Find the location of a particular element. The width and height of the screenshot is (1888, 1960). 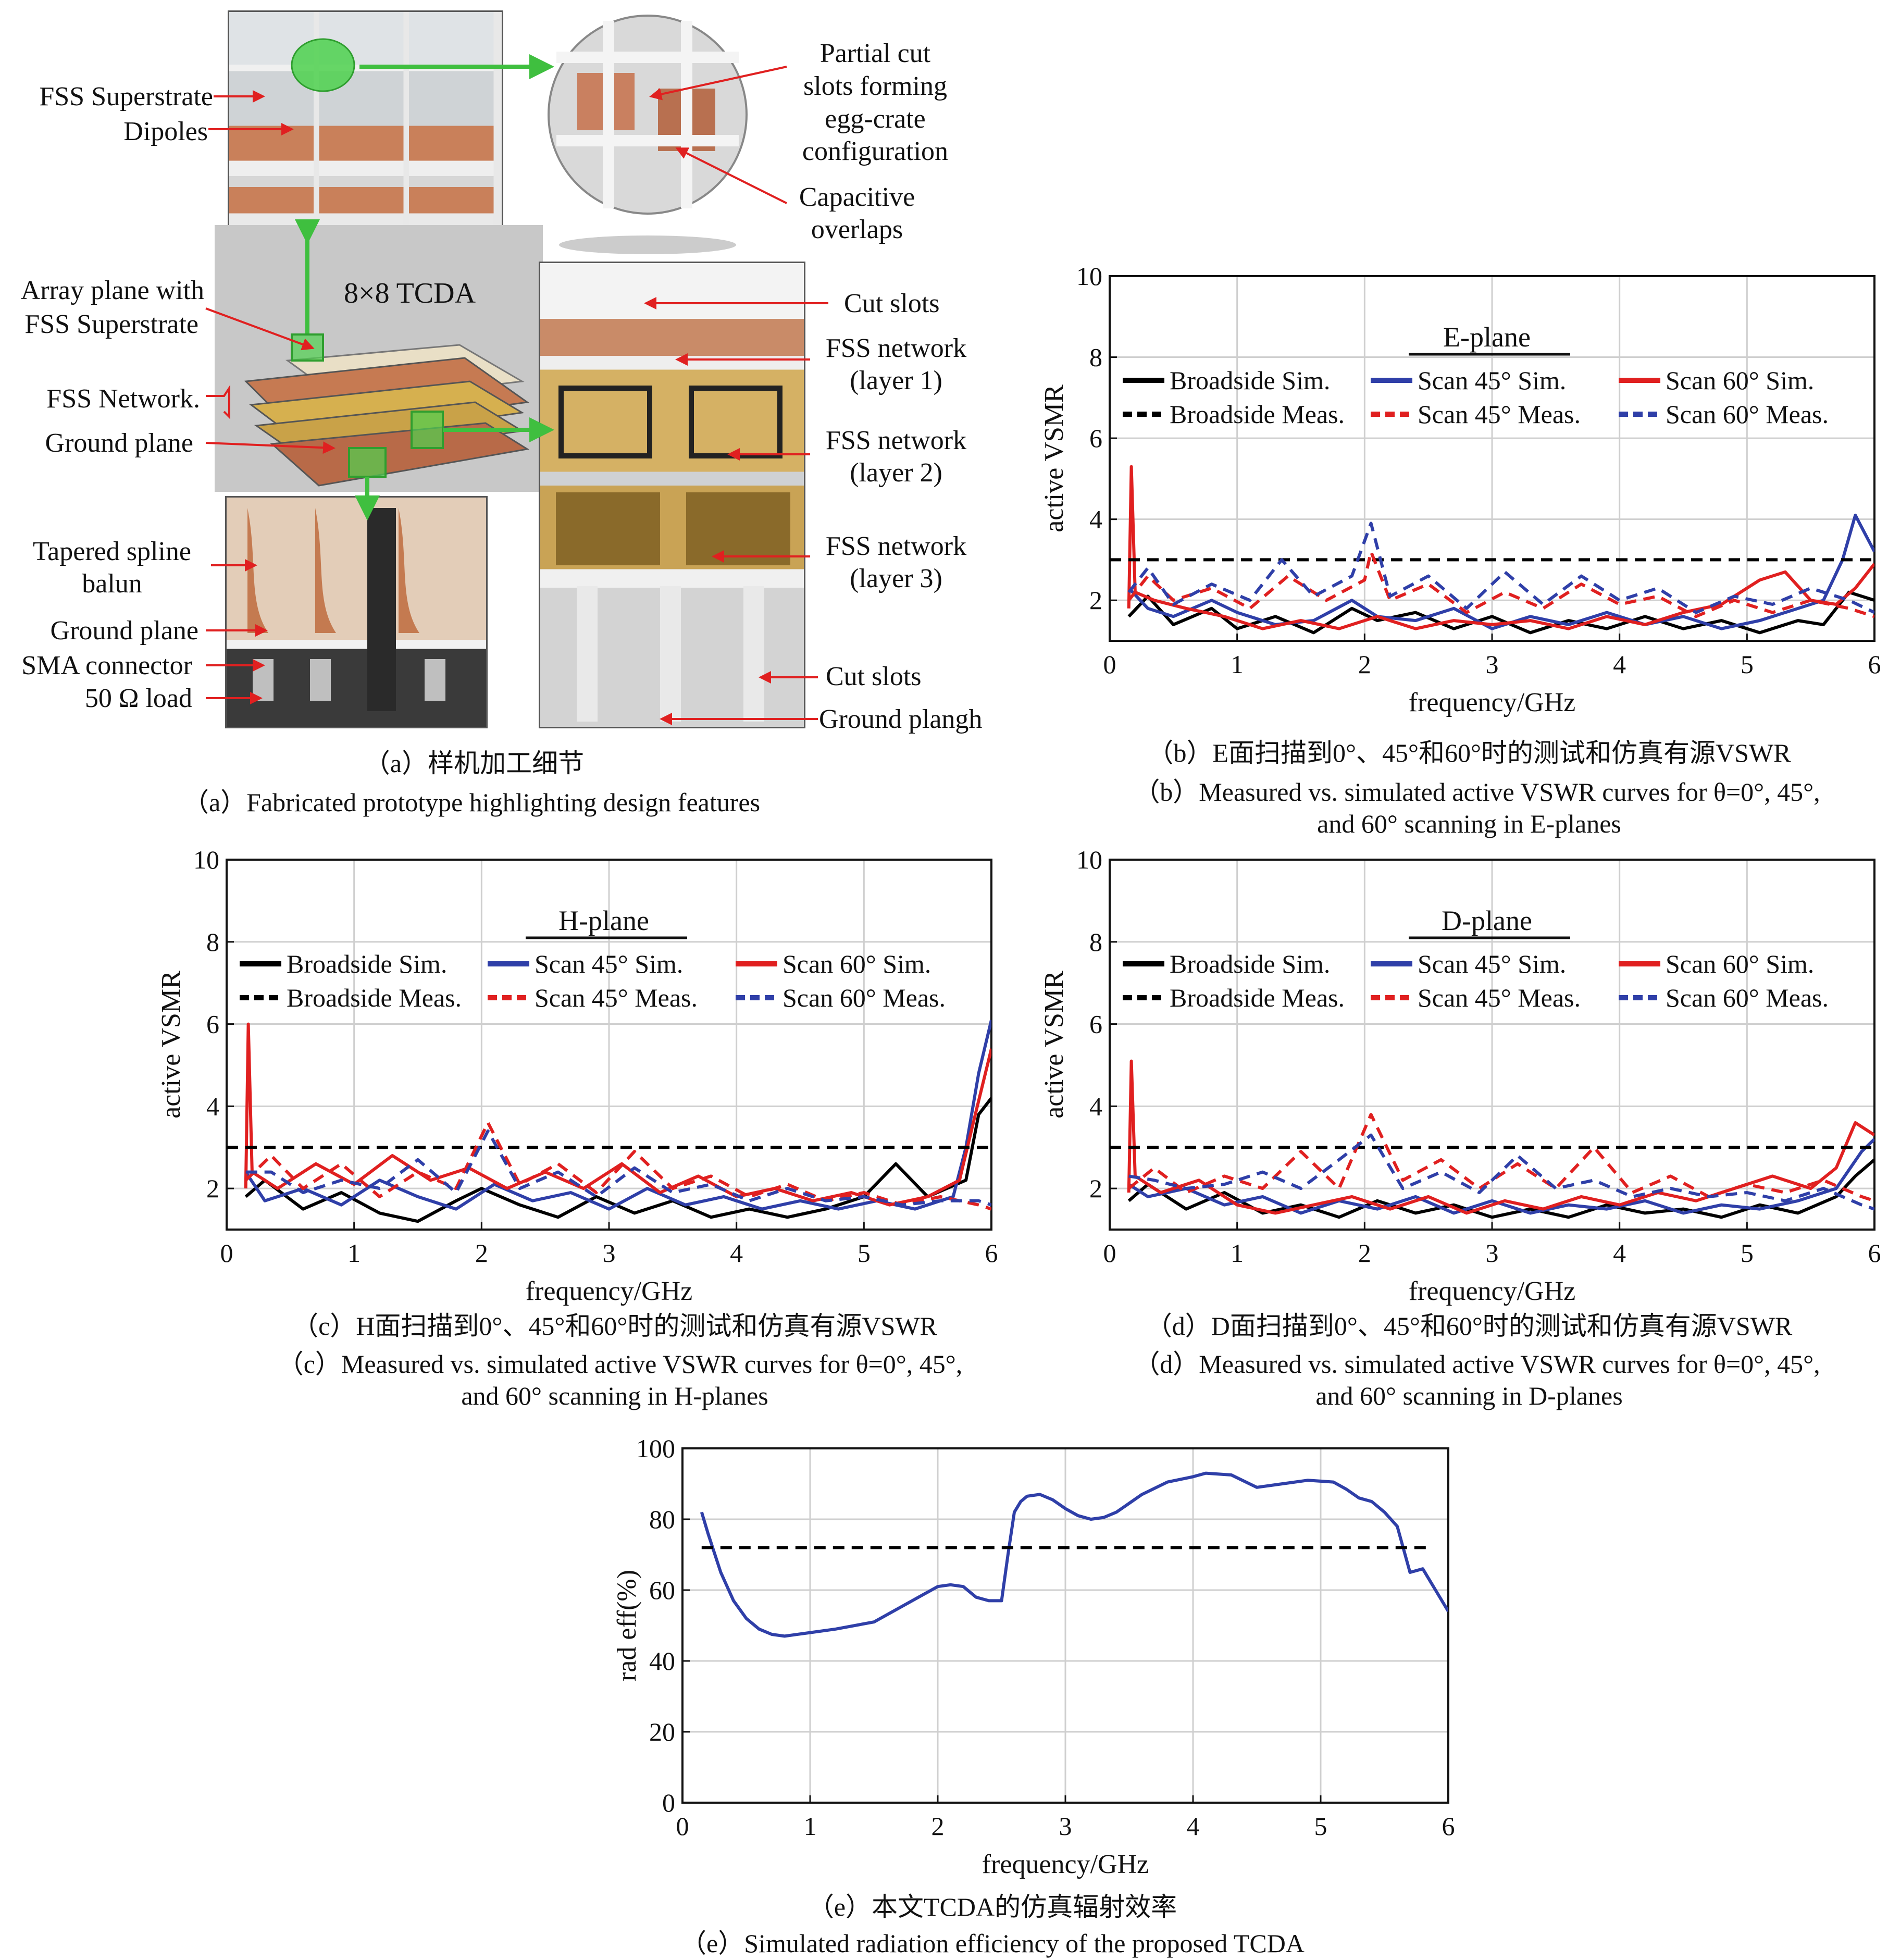

caption-e-cn: （e）本文TCDA的仿真辐射效率 is located at coordinates (992, 1906).